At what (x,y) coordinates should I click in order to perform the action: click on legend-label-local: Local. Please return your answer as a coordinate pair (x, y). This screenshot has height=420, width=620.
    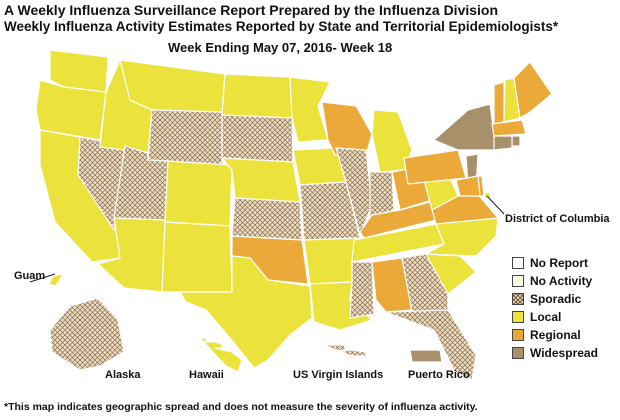
    Looking at the image, I should click on (546, 316).